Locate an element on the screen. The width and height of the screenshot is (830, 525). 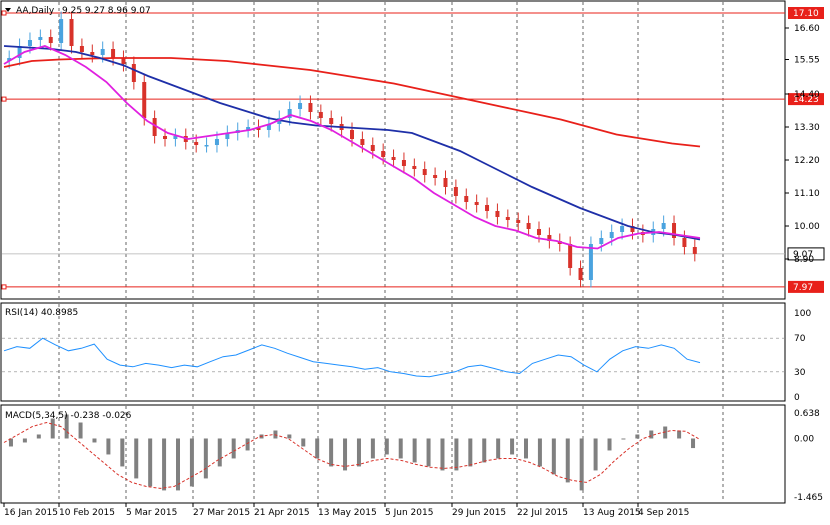
ohlc-values: 9.25 9.27 8.96 9.07 is located at coordinates (106, 11).